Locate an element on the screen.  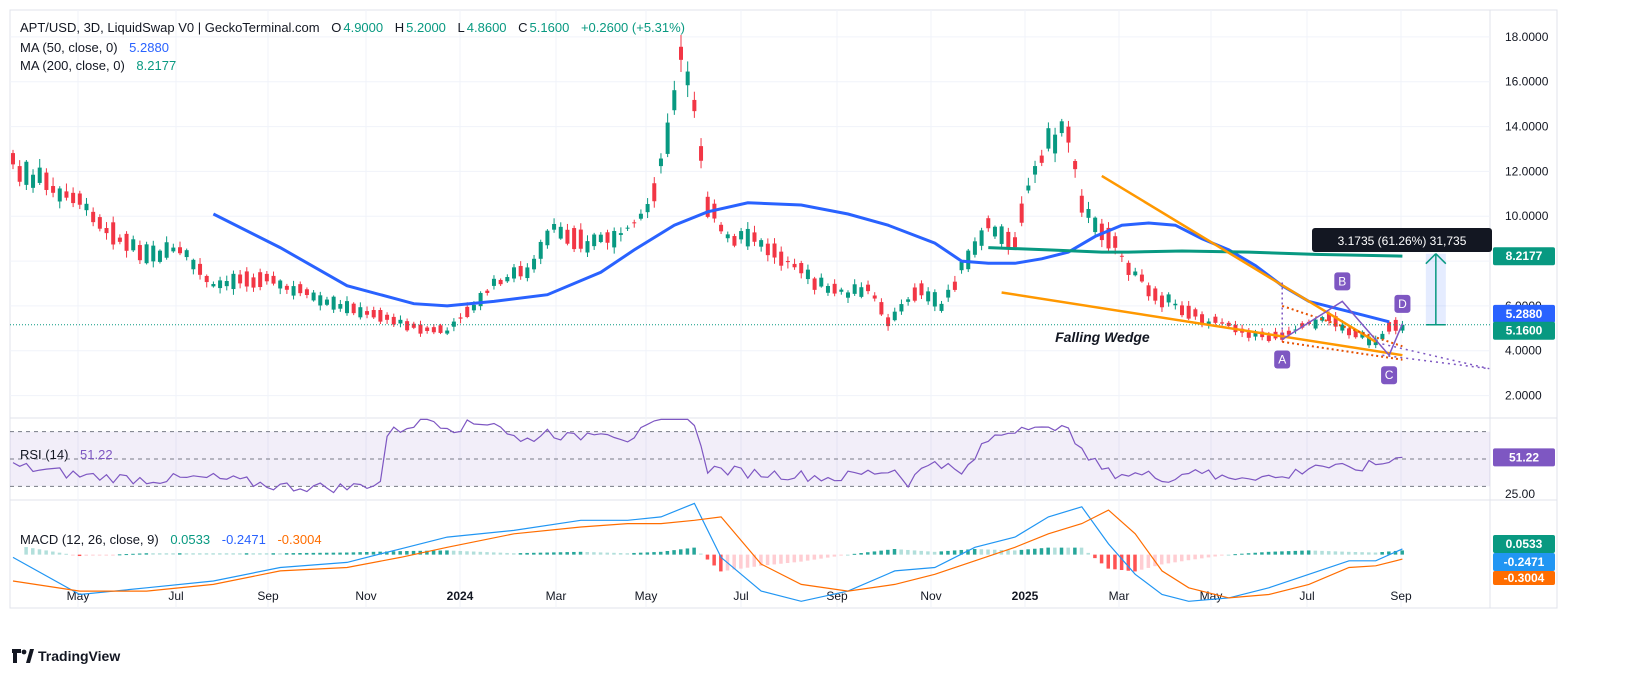
low-value: 4.8600 is located at coordinates (486, 27).